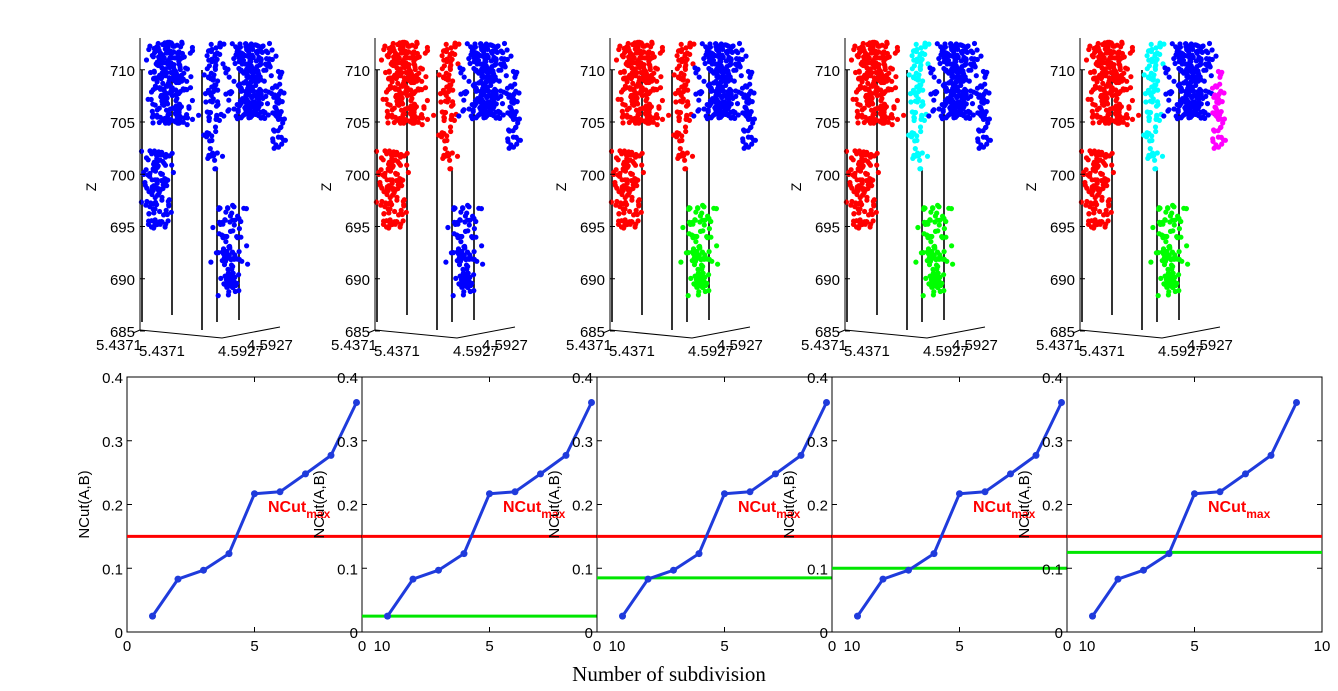 This screenshot has height=691, width=1338. I want to click on z-tick-label: 700, so click(827, 175).